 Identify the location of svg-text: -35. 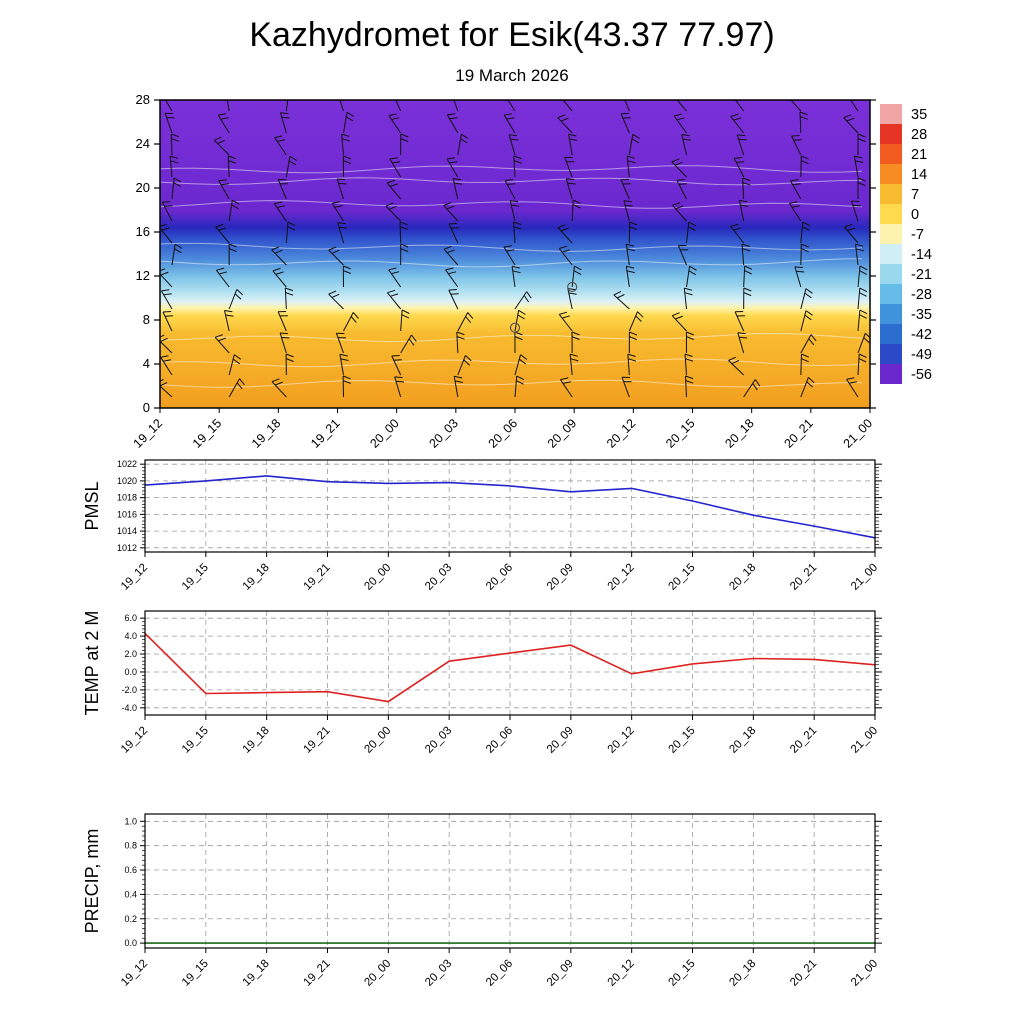
(921, 315).